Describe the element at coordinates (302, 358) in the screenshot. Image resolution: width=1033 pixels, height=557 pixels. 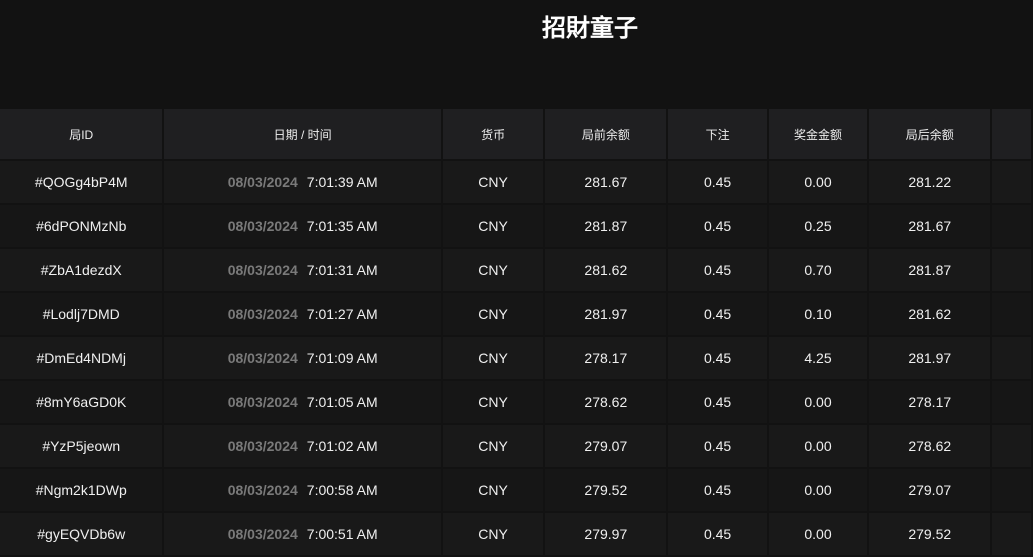
I see `datetime-cell: 08/03/2024 7:01:09 AM` at that location.